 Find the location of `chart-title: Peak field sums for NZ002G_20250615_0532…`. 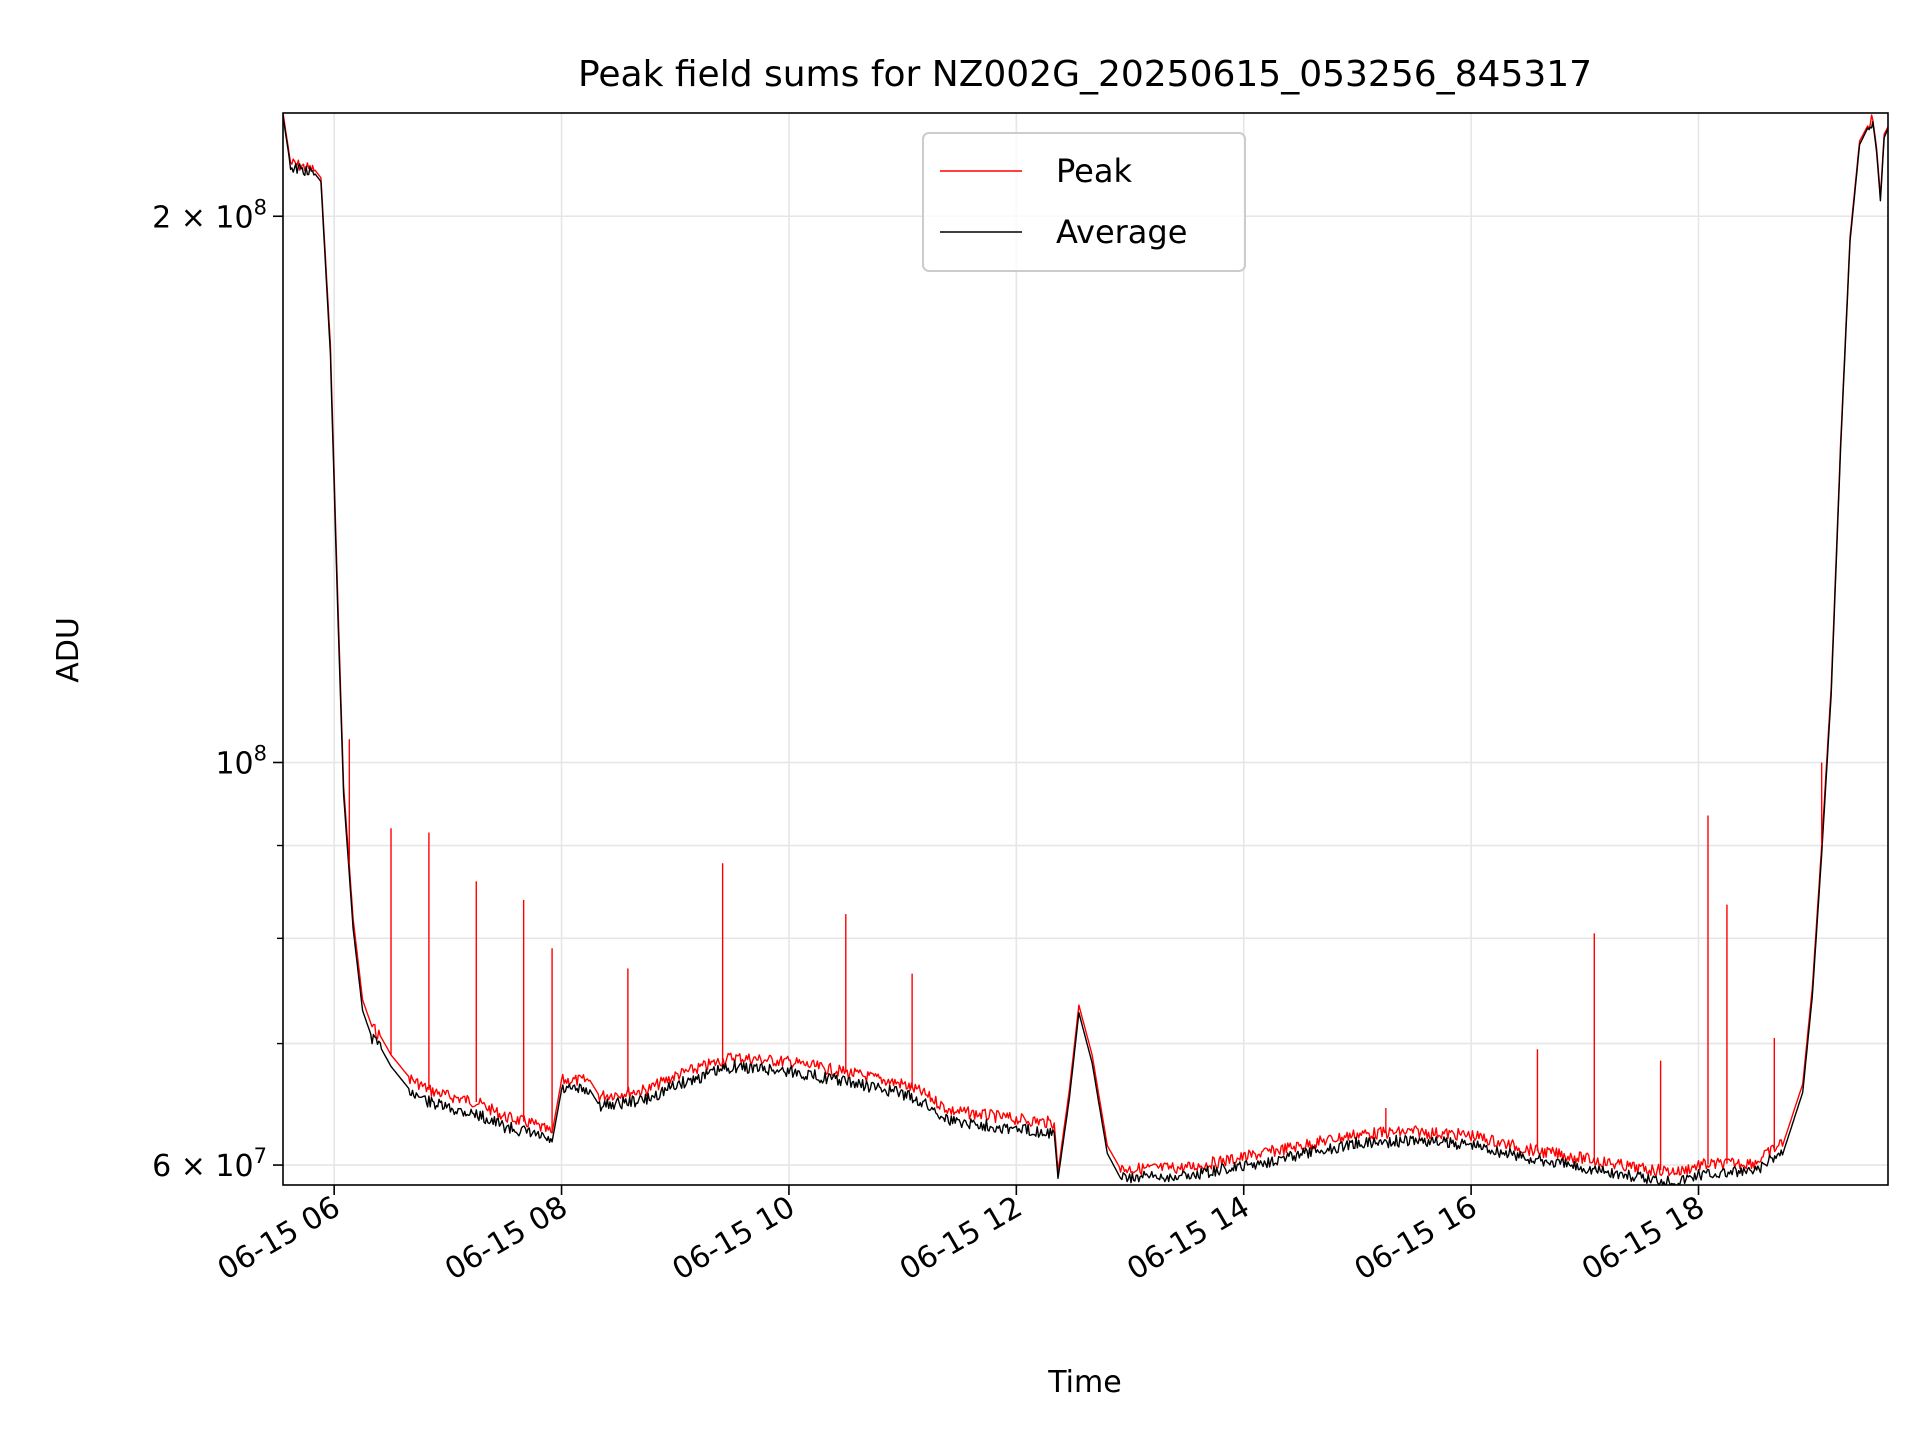

chart-title: Peak field sums for NZ002G_20250615_0532… is located at coordinates (1085, 74).